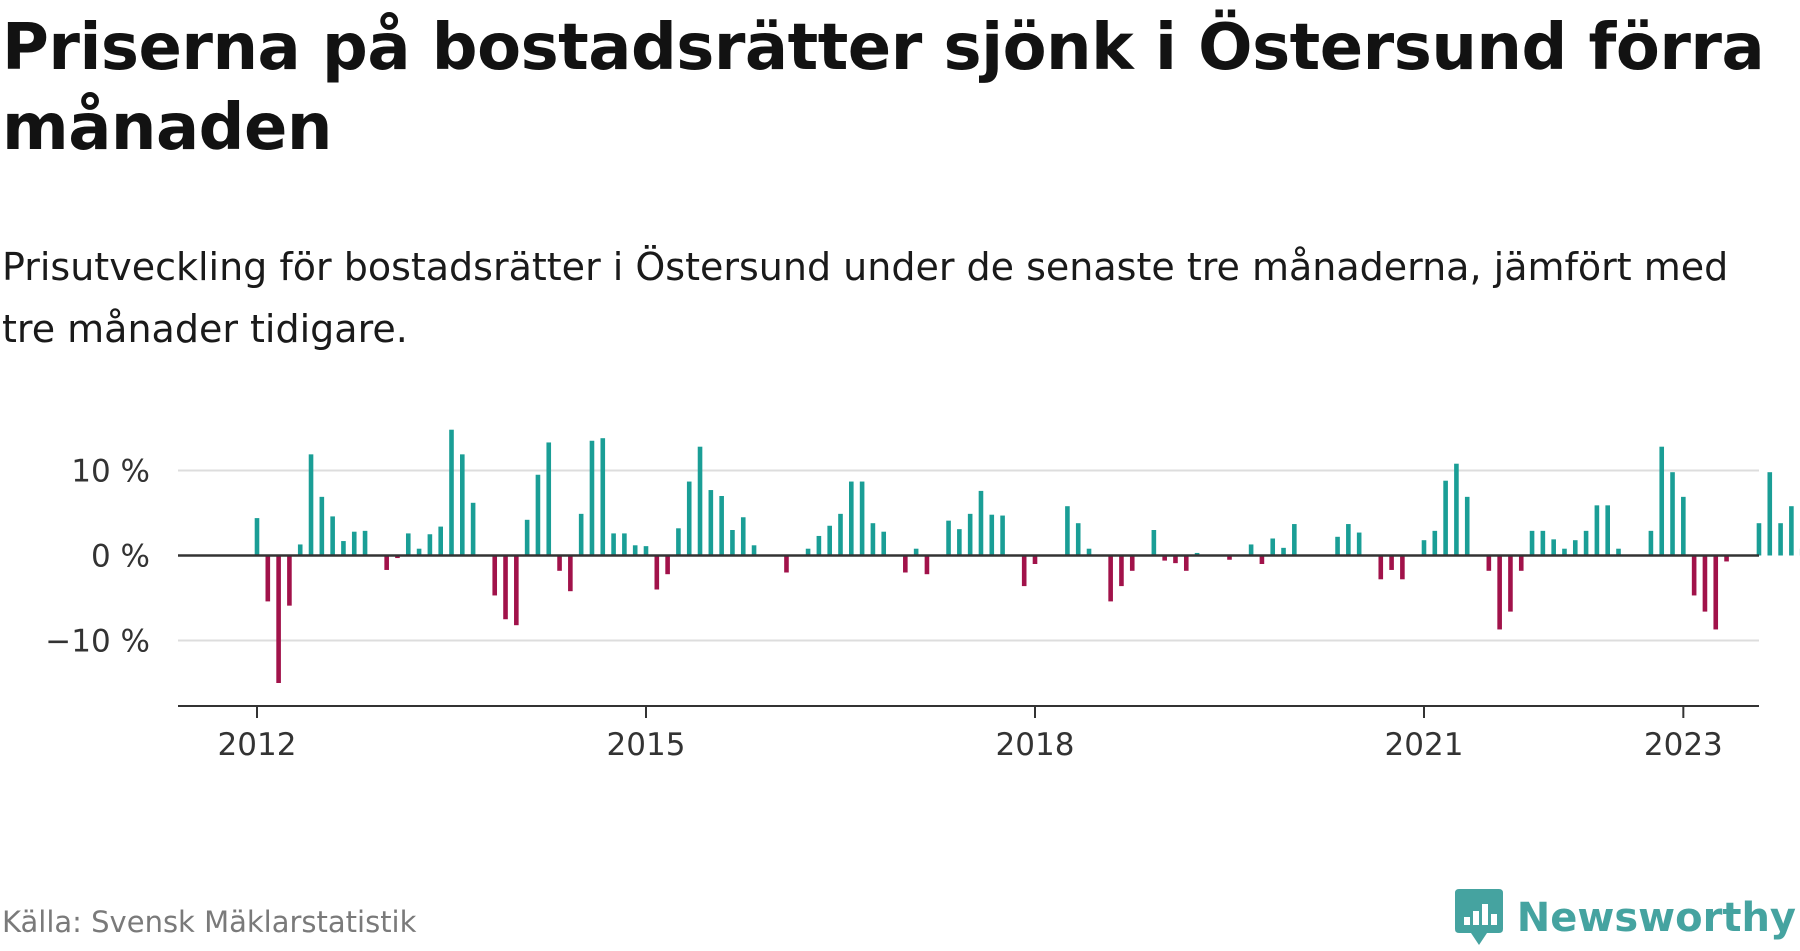  Describe the element at coordinates (97, 642) in the screenshot. I see `y-tick-label: −10 %` at that location.